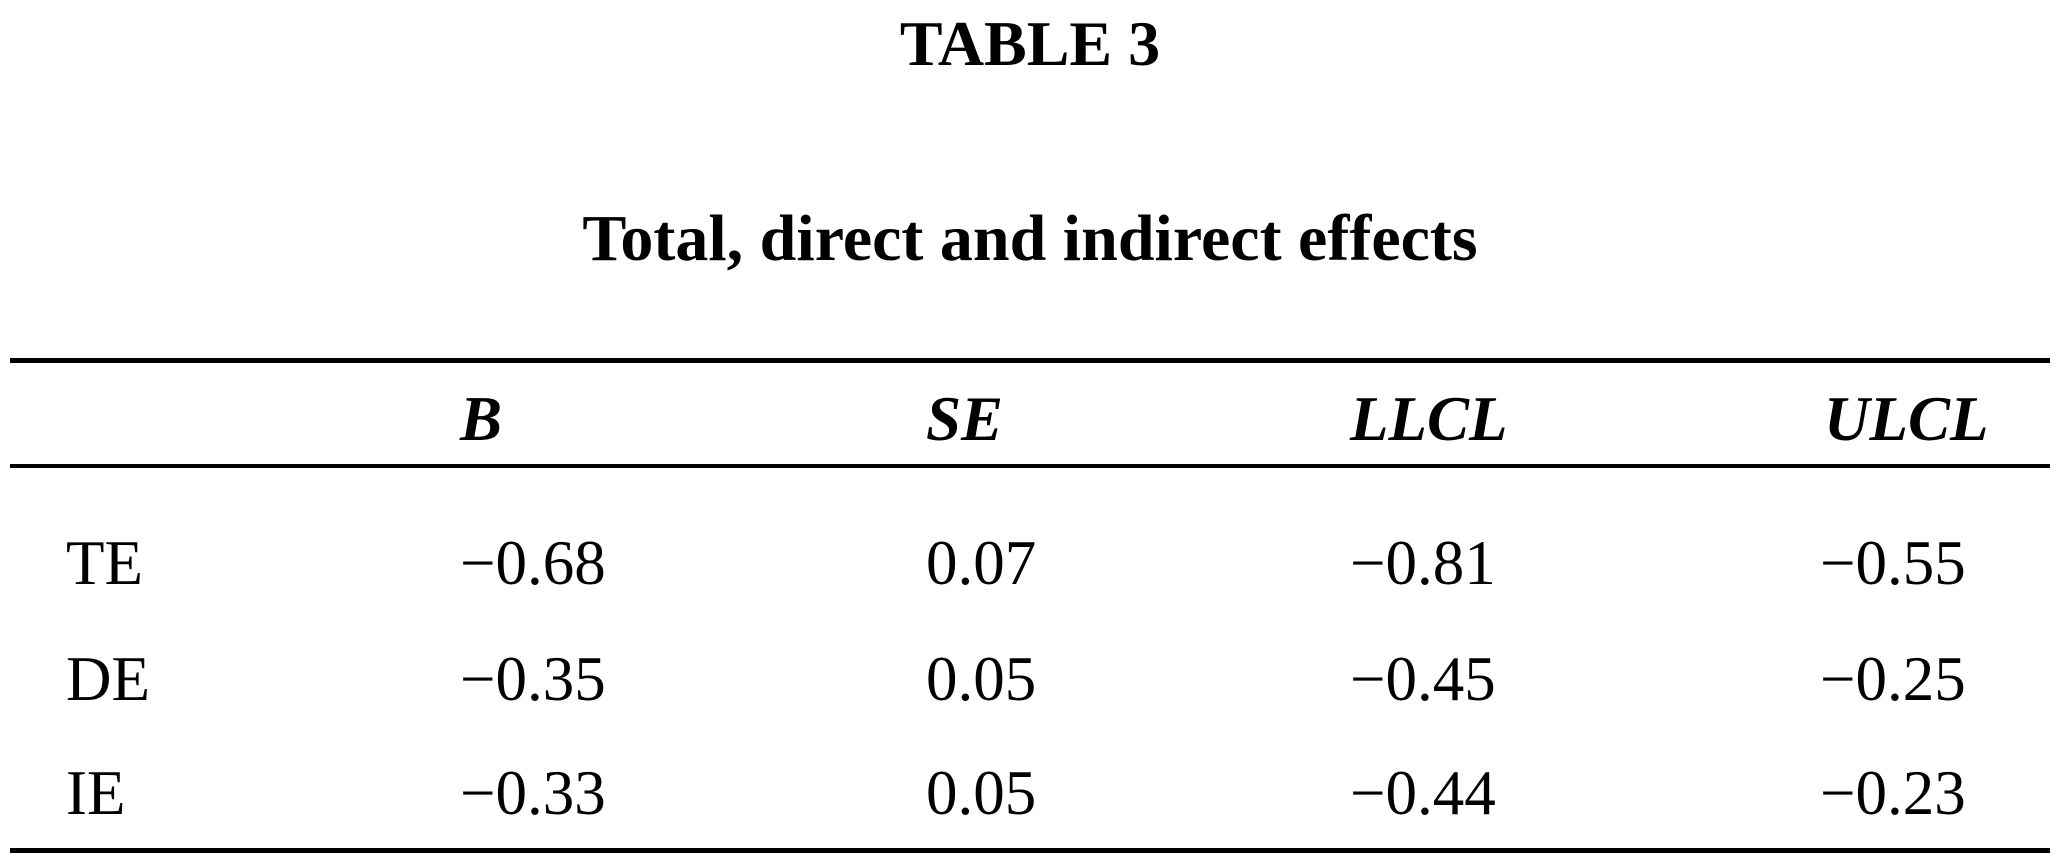 The width and height of the screenshot is (2060, 858). I want to click on column-header: B, so click(481, 419).